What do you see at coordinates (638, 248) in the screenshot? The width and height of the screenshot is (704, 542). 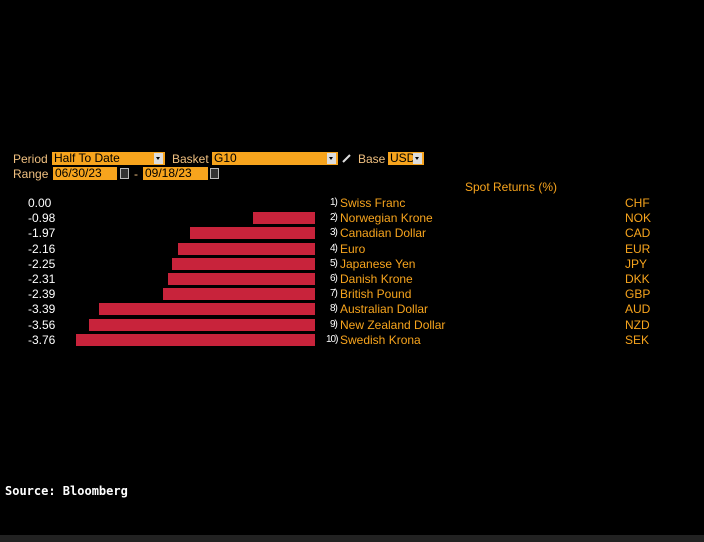 I see `currency-code: EUR` at bounding box center [638, 248].